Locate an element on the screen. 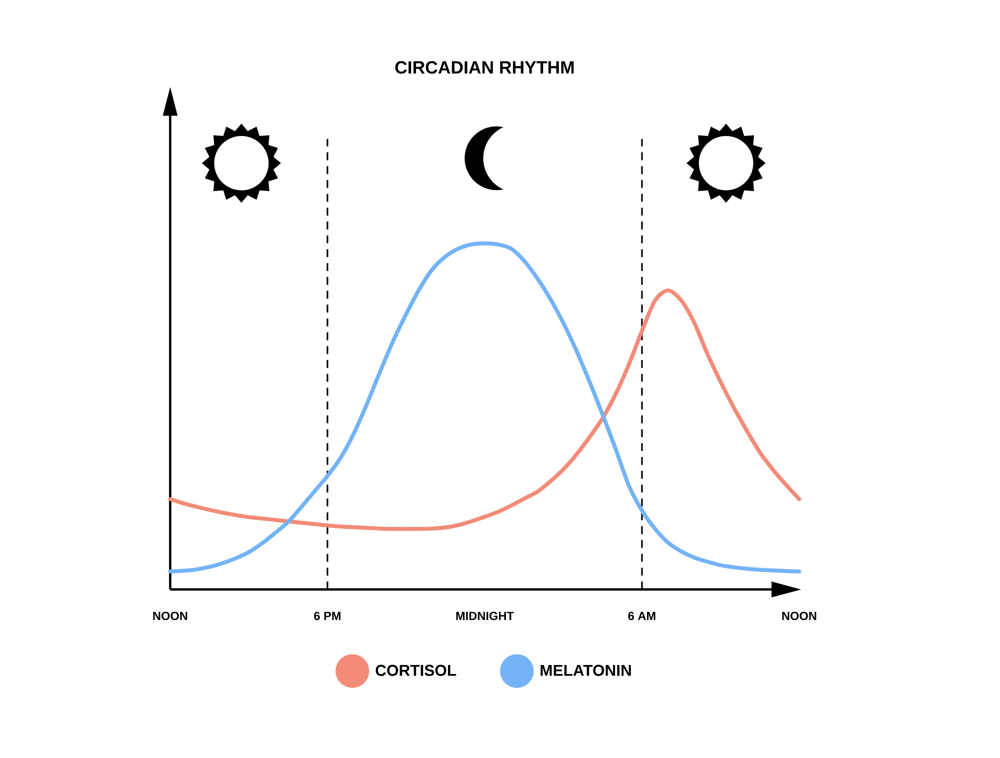  x-tick-label: 6 PM is located at coordinates (327, 616).